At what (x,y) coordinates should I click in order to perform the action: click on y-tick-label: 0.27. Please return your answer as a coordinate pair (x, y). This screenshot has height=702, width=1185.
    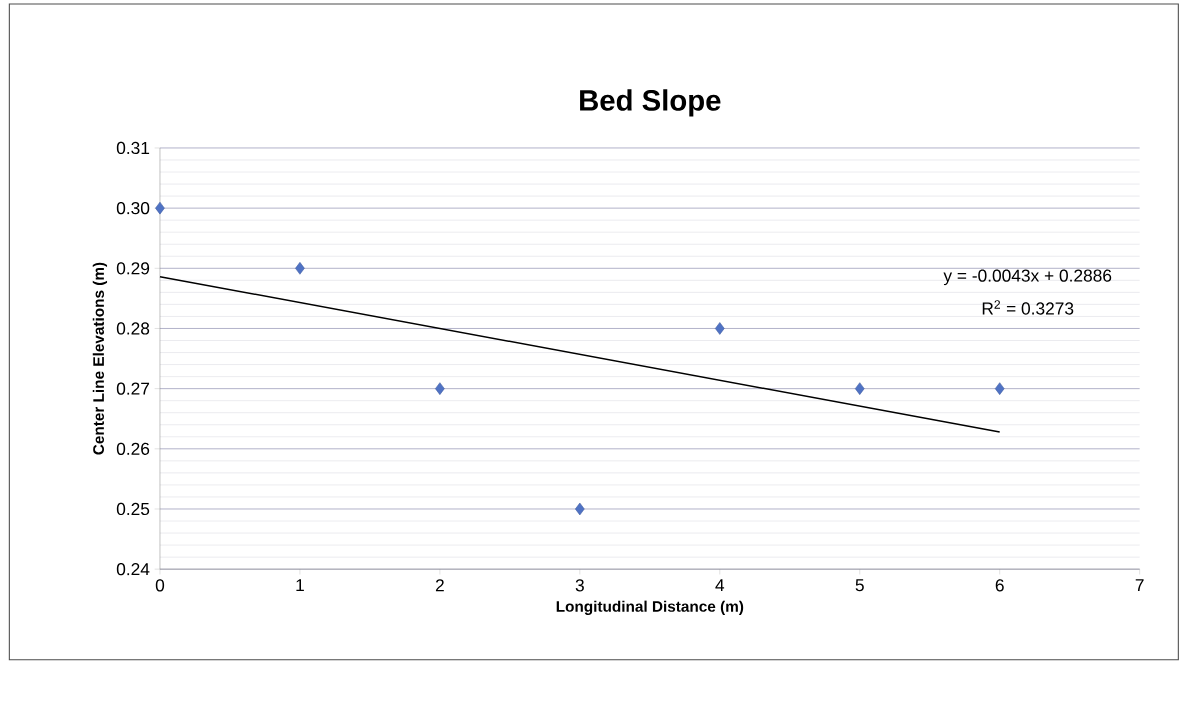
    Looking at the image, I should click on (133, 388).